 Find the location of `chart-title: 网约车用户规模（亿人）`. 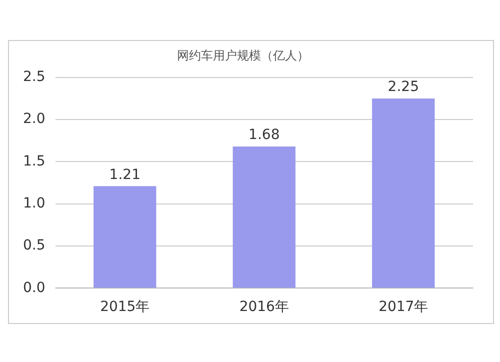

chart-title: 网约车用户规模（亿人） is located at coordinates (243, 55).